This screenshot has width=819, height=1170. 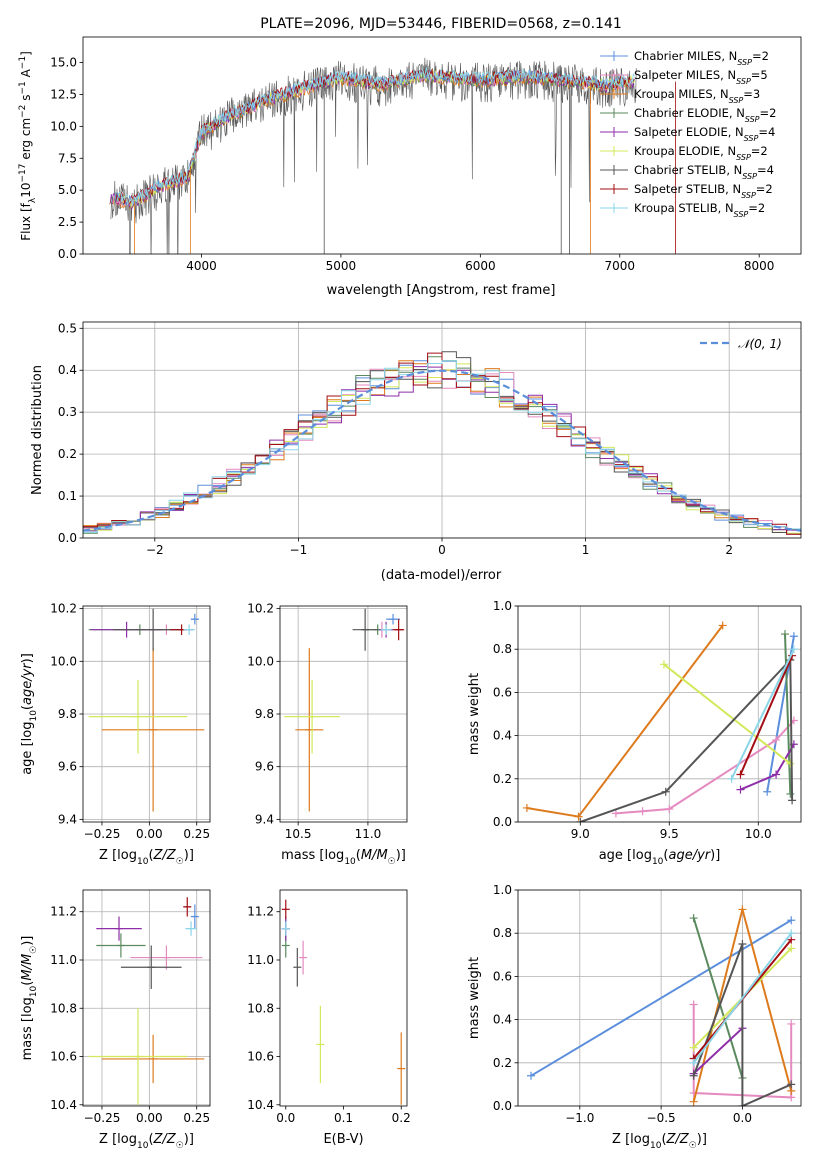 What do you see at coordinates (759, 266) in the screenshot?
I see `x-tick-label: 8000` at bounding box center [759, 266].